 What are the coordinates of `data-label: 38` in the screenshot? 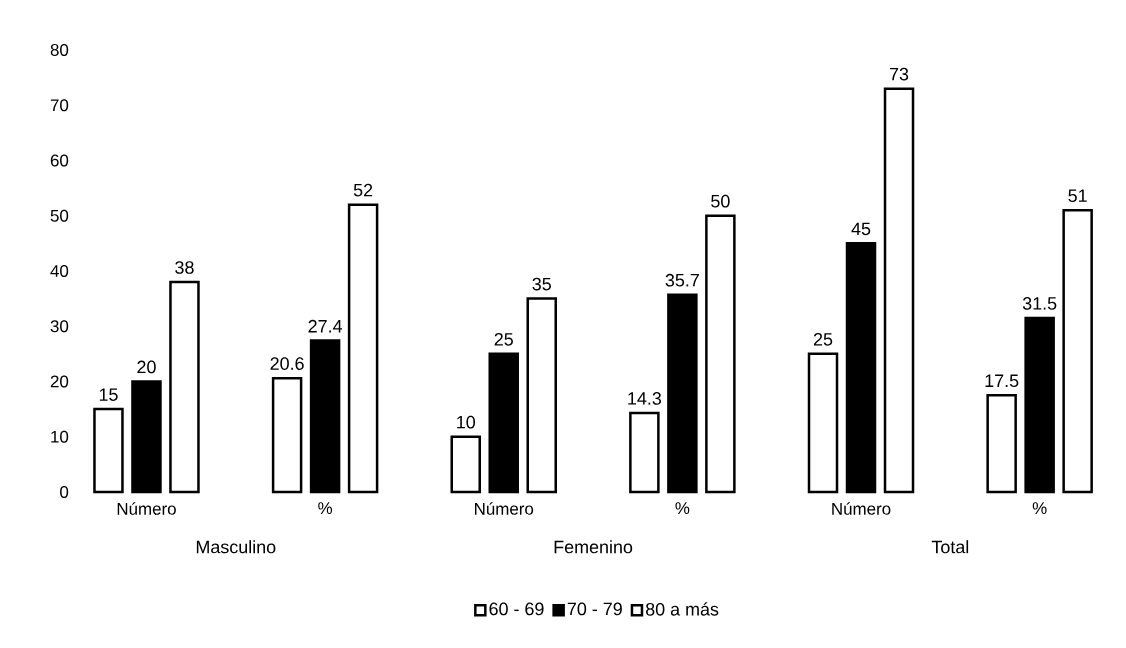 It's located at (184, 267).